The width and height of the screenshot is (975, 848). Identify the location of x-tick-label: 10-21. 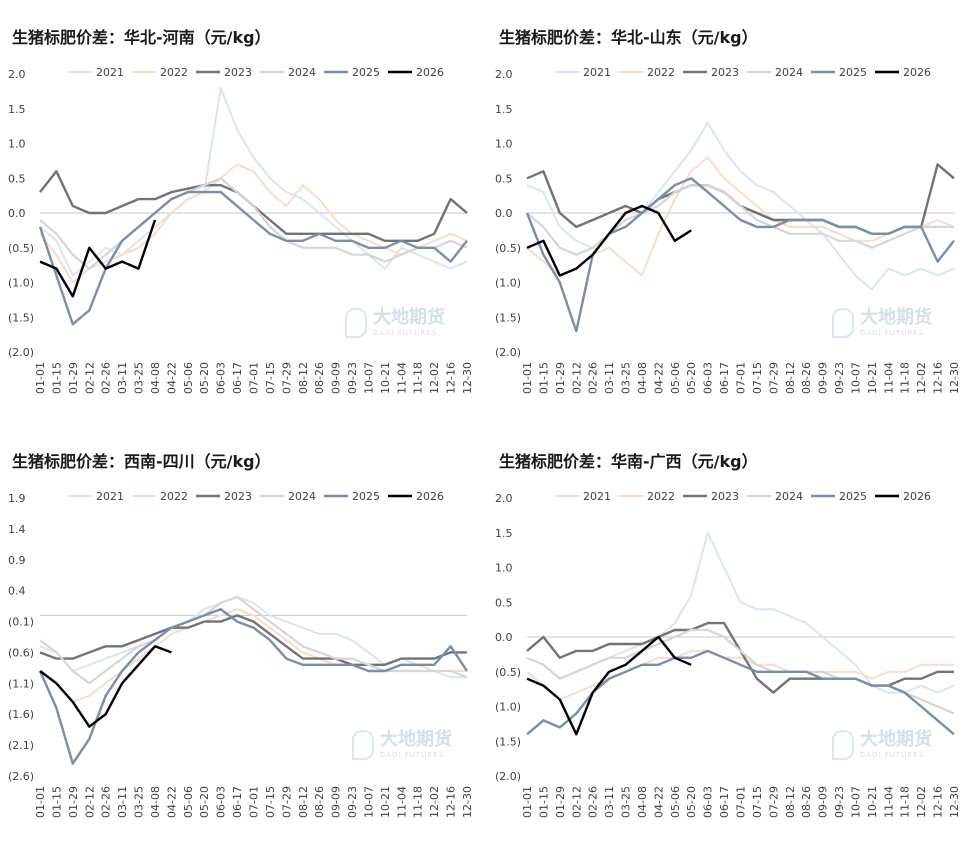
(872, 802).